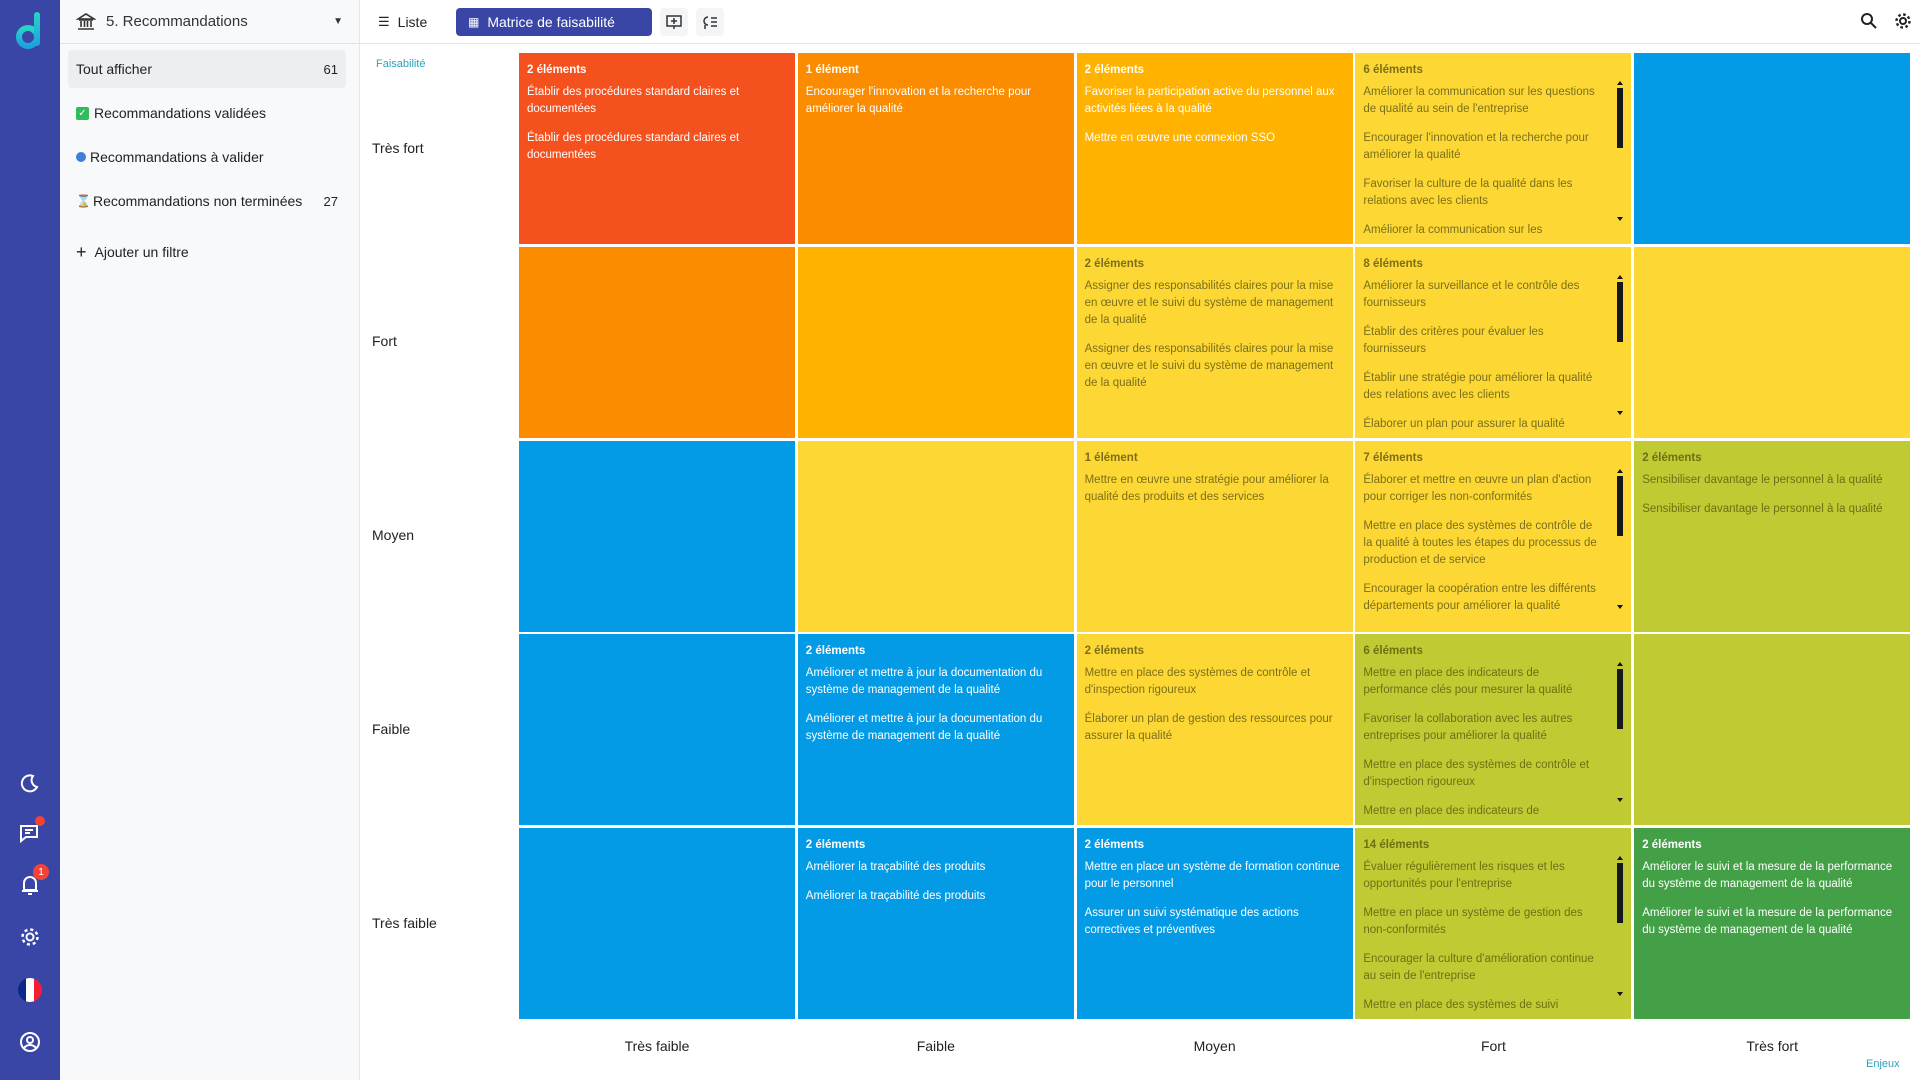 The height and width of the screenshot is (1080, 1920). What do you see at coordinates (1180, 138) in the screenshot?
I see `recommendation-item: Mettre en œuvre une connexion SSO` at bounding box center [1180, 138].